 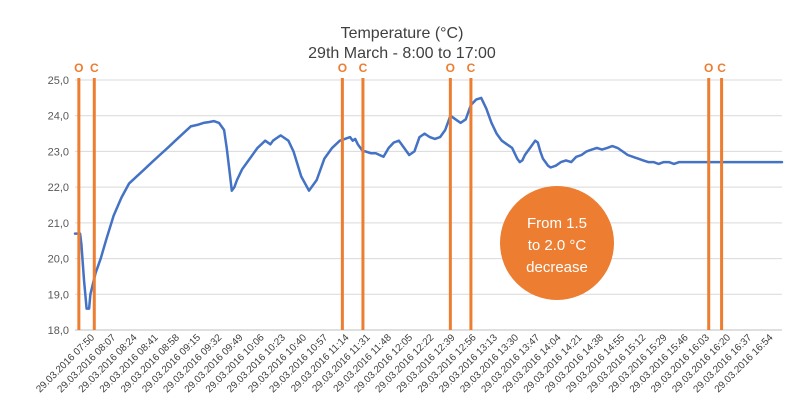 I want to click on y-tick-label: 22,0, so click(x=58, y=188).